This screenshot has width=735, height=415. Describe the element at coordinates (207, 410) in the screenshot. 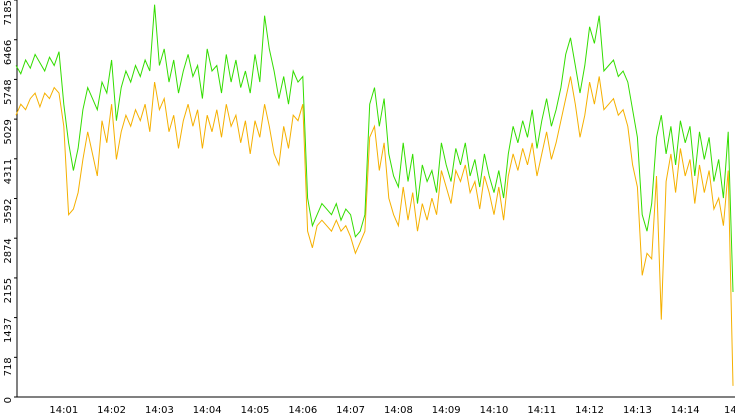

I see `x-tick-label: 14:04` at that location.